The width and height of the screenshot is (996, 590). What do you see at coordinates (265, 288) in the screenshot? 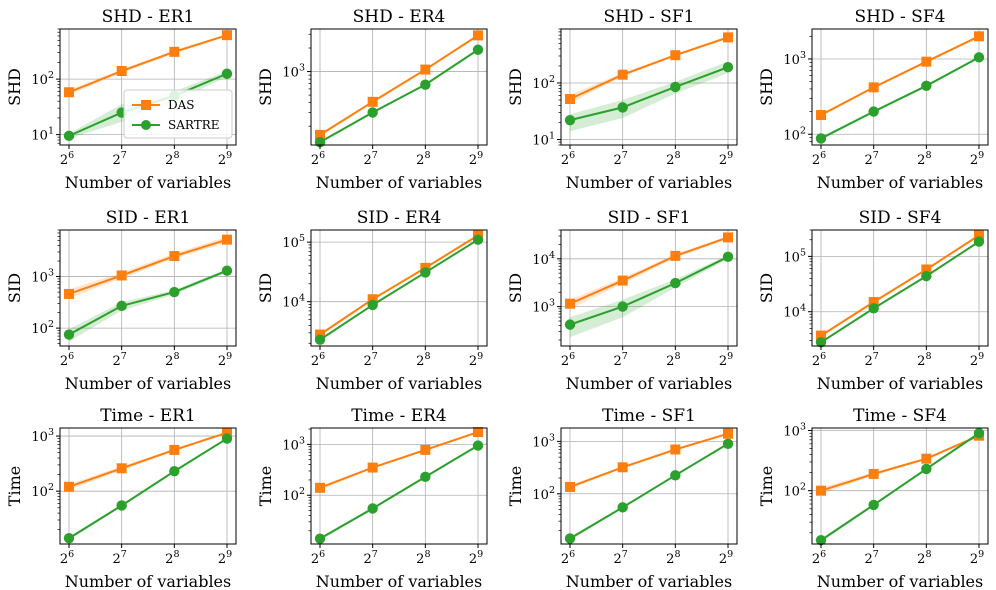
I see `y-axis-label: SID` at bounding box center [265, 288].